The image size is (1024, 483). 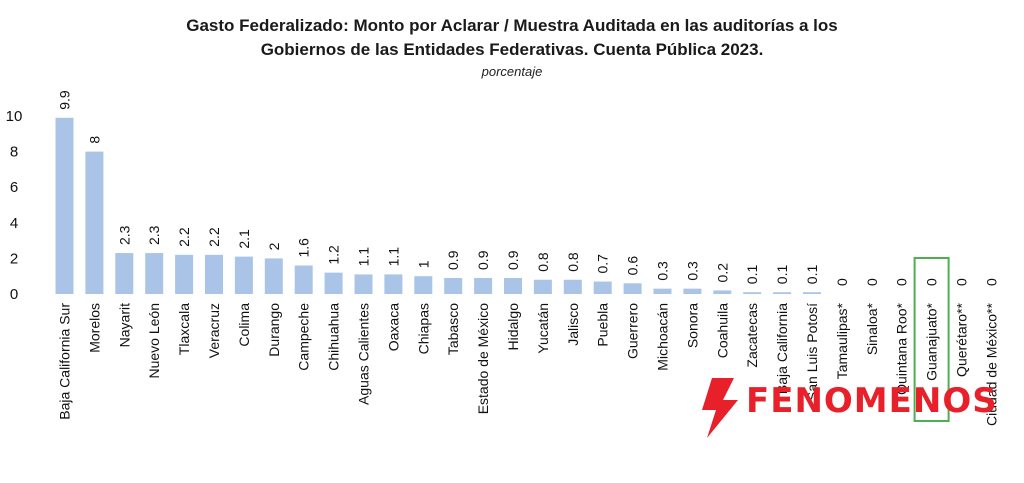 What do you see at coordinates (124, 325) in the screenshot?
I see `category-label: Nayarit` at bounding box center [124, 325].